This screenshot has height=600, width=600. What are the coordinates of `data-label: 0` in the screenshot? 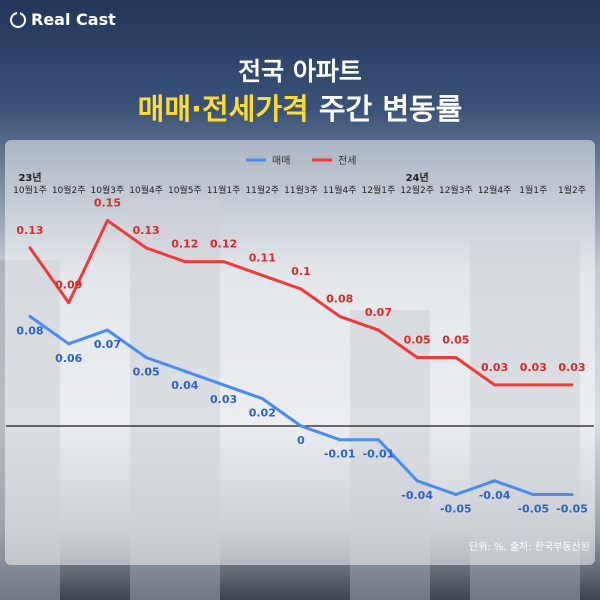 It's located at (301, 440).